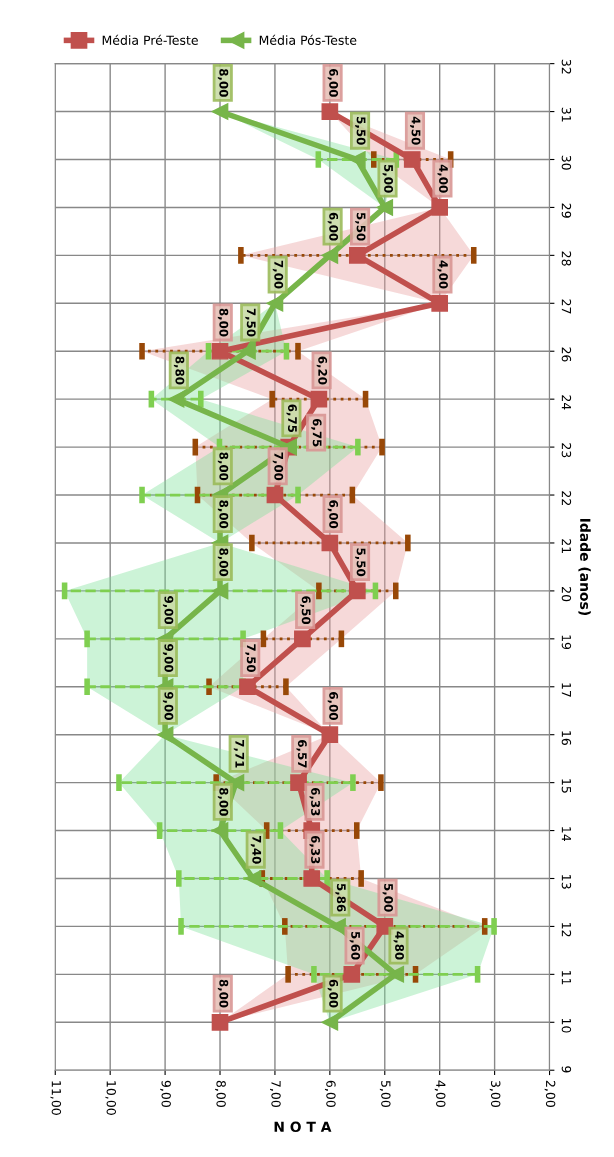  Describe the element at coordinates (179, 370) in the screenshot. I see `data-label: 8,80` at that location.